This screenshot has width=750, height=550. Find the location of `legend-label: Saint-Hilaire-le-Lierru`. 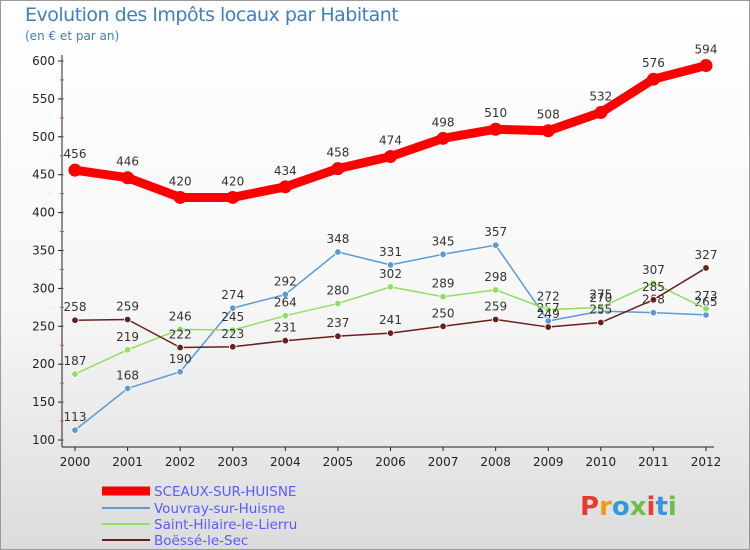

legend-label: Saint-Hilaire-le-Lierru is located at coordinates (225, 525).